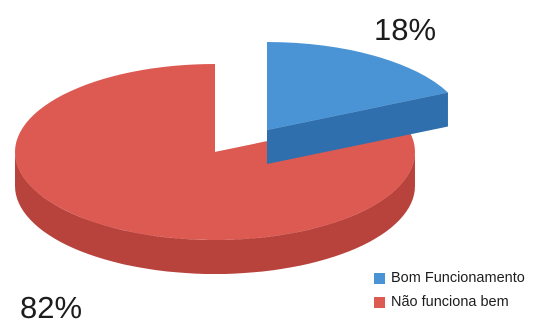 This screenshot has width=547, height=326. I want to click on chart-legend: Bom Funcionamento Não funciona bem, so click(449, 290).